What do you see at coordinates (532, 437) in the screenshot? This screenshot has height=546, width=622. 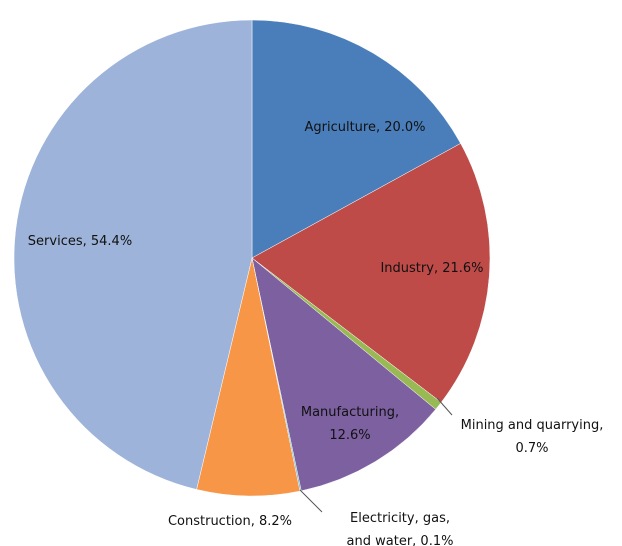 I see `slice-label: Mining and quarrying, 0.7%` at bounding box center [532, 437].